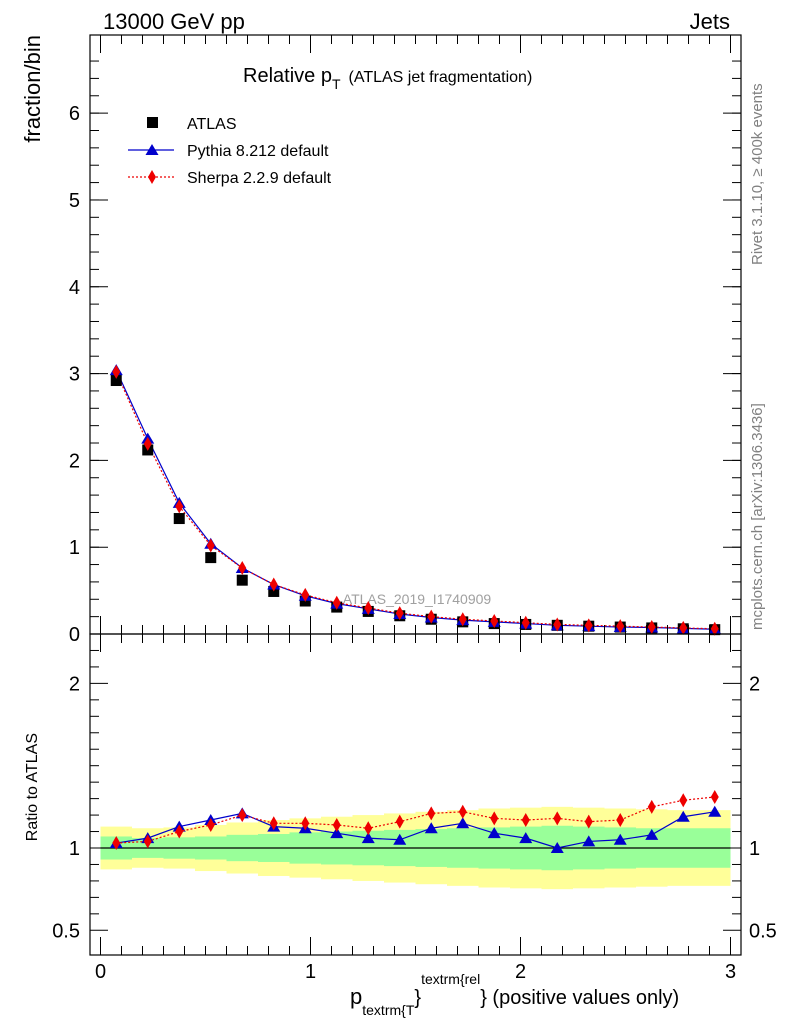  Describe the element at coordinates (100, 972) in the screenshot. I see `x-tick-label: 0` at that location.